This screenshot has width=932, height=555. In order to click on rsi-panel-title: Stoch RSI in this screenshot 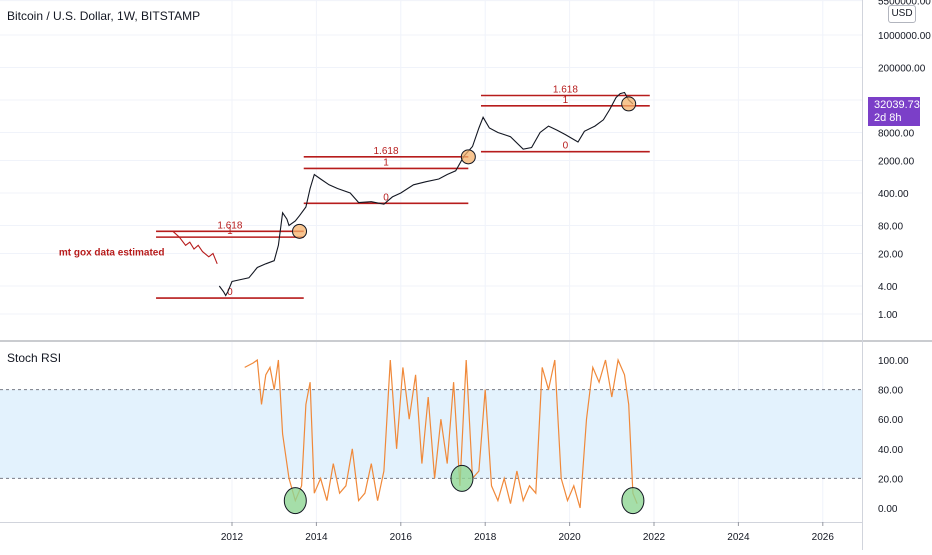, I will do `click(34, 358)`.